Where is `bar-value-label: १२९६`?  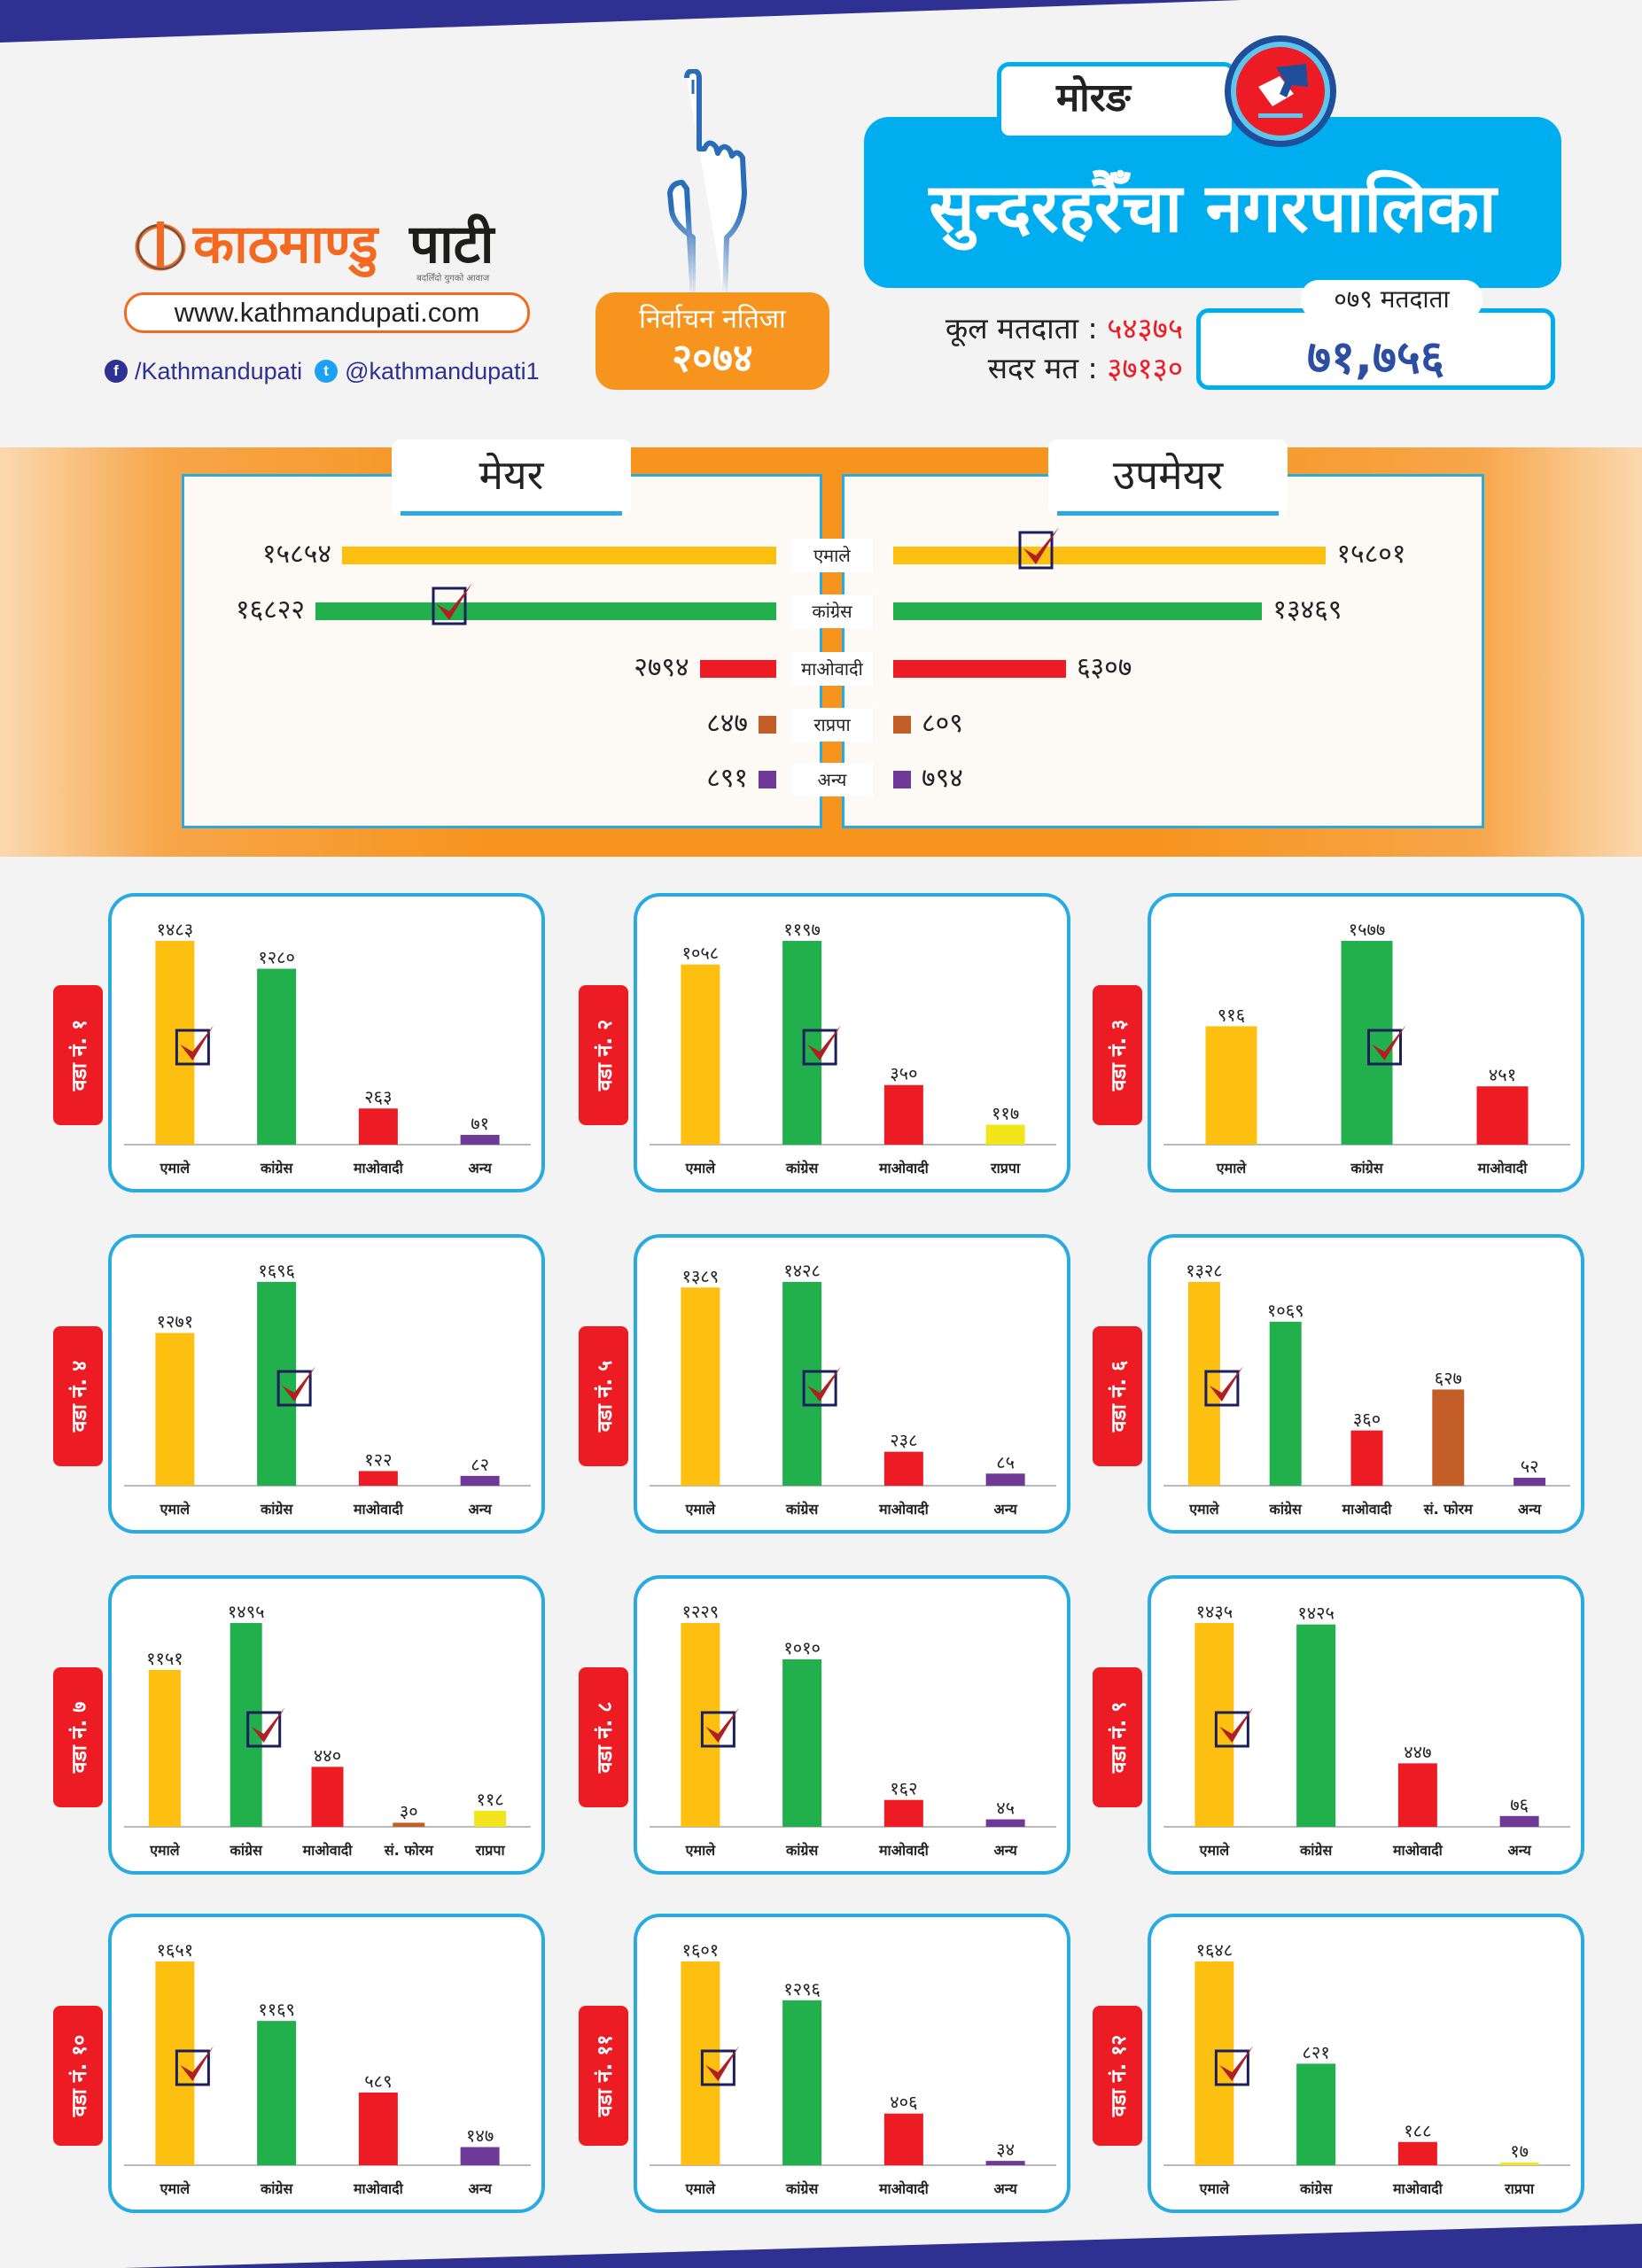
bar-value-label: १२९६ is located at coordinates (802, 1989).